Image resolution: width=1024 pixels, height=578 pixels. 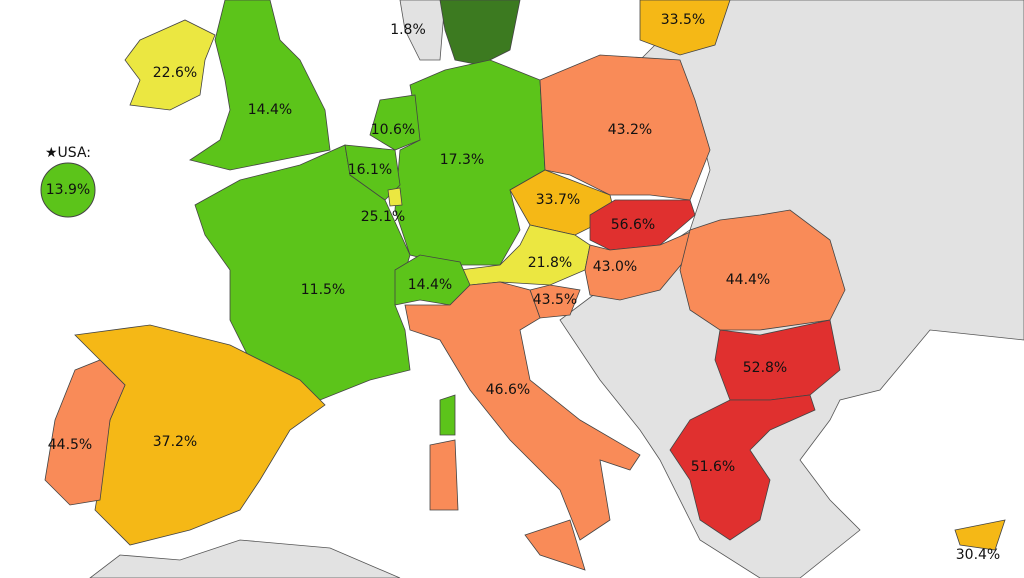 I want to click on region-label: 1.8%, so click(x=408, y=30).